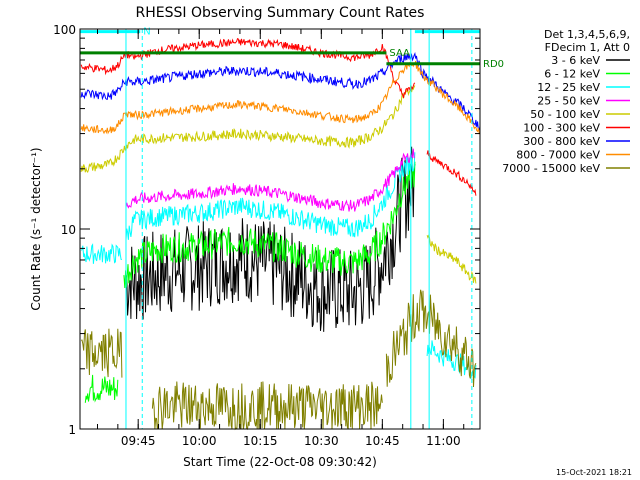 The height and width of the screenshot is (480, 640). Describe the element at coordinates (68, 230) in the screenshot. I see `y-tick-label: 10` at that location.